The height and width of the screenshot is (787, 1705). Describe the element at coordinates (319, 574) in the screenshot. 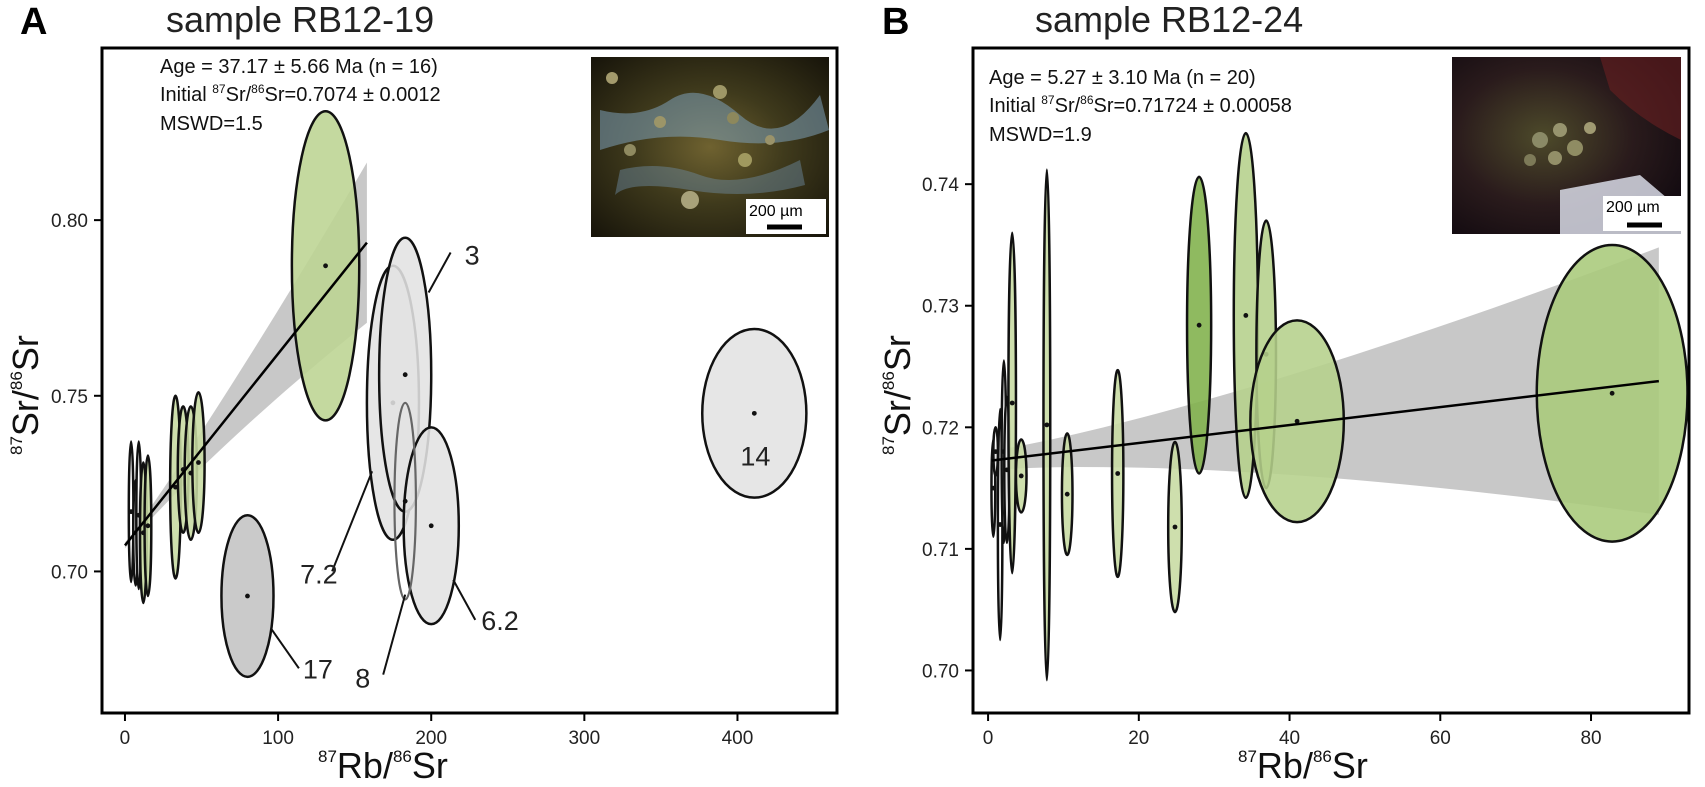

I see `point-label: 7.2` at that location.